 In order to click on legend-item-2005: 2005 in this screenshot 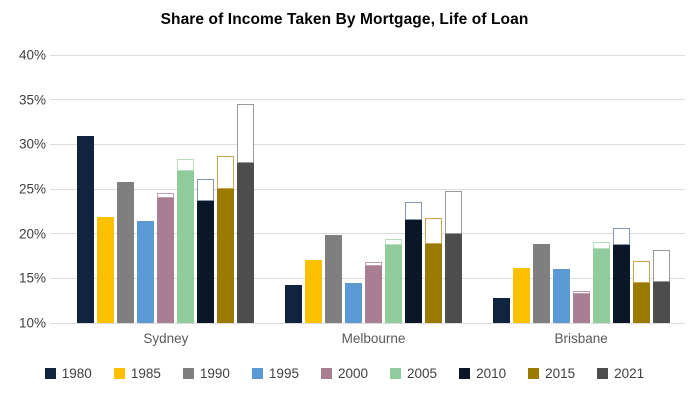, I will do `click(413, 373)`.